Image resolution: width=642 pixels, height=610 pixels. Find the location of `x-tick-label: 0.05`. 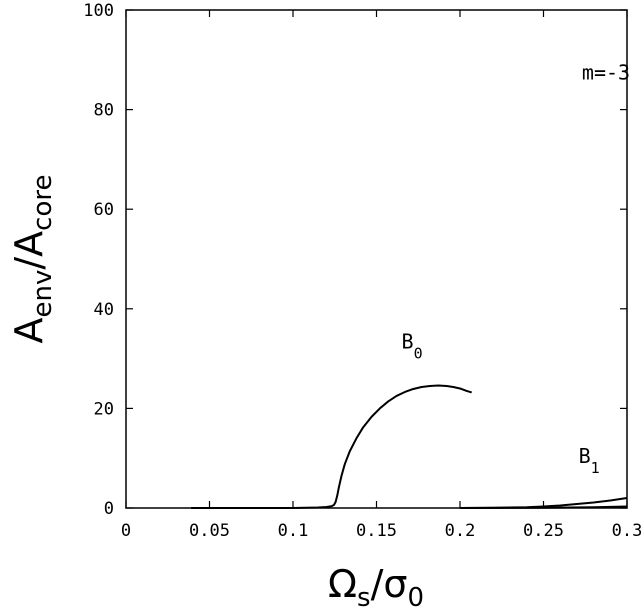

x-tick-label: 0.05 is located at coordinates (209, 531).